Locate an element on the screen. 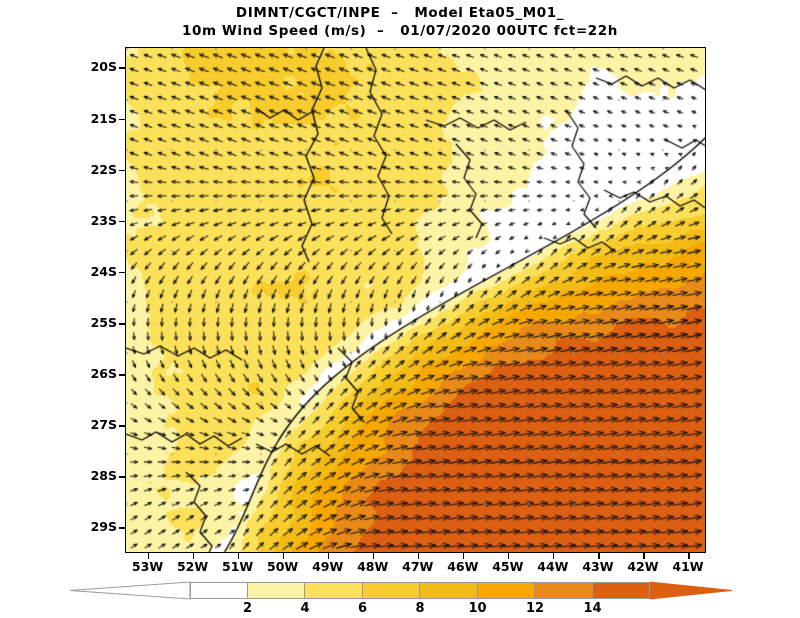 This screenshot has width=800, height=618. colorbar-tick-label: 12 is located at coordinates (535, 608).